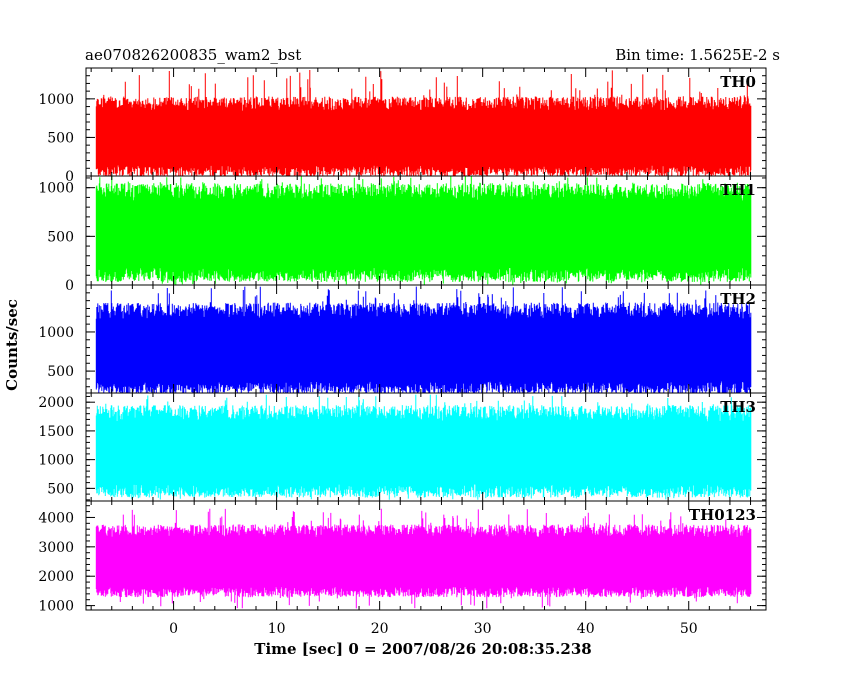  I want to click on chart-title-right: Bin time: 1.5625E-2 s, so click(697, 55).